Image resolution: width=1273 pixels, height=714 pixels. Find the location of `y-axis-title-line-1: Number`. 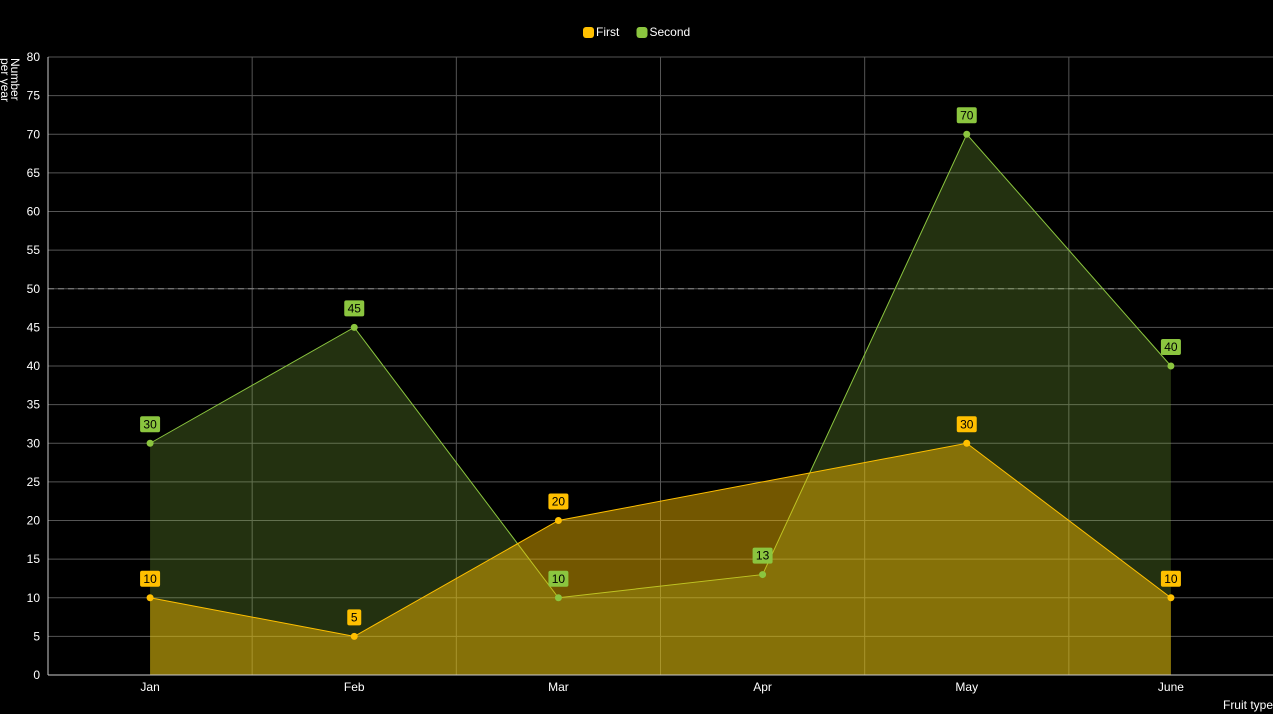

y-axis-title-line-1: Number is located at coordinates (15, 79).